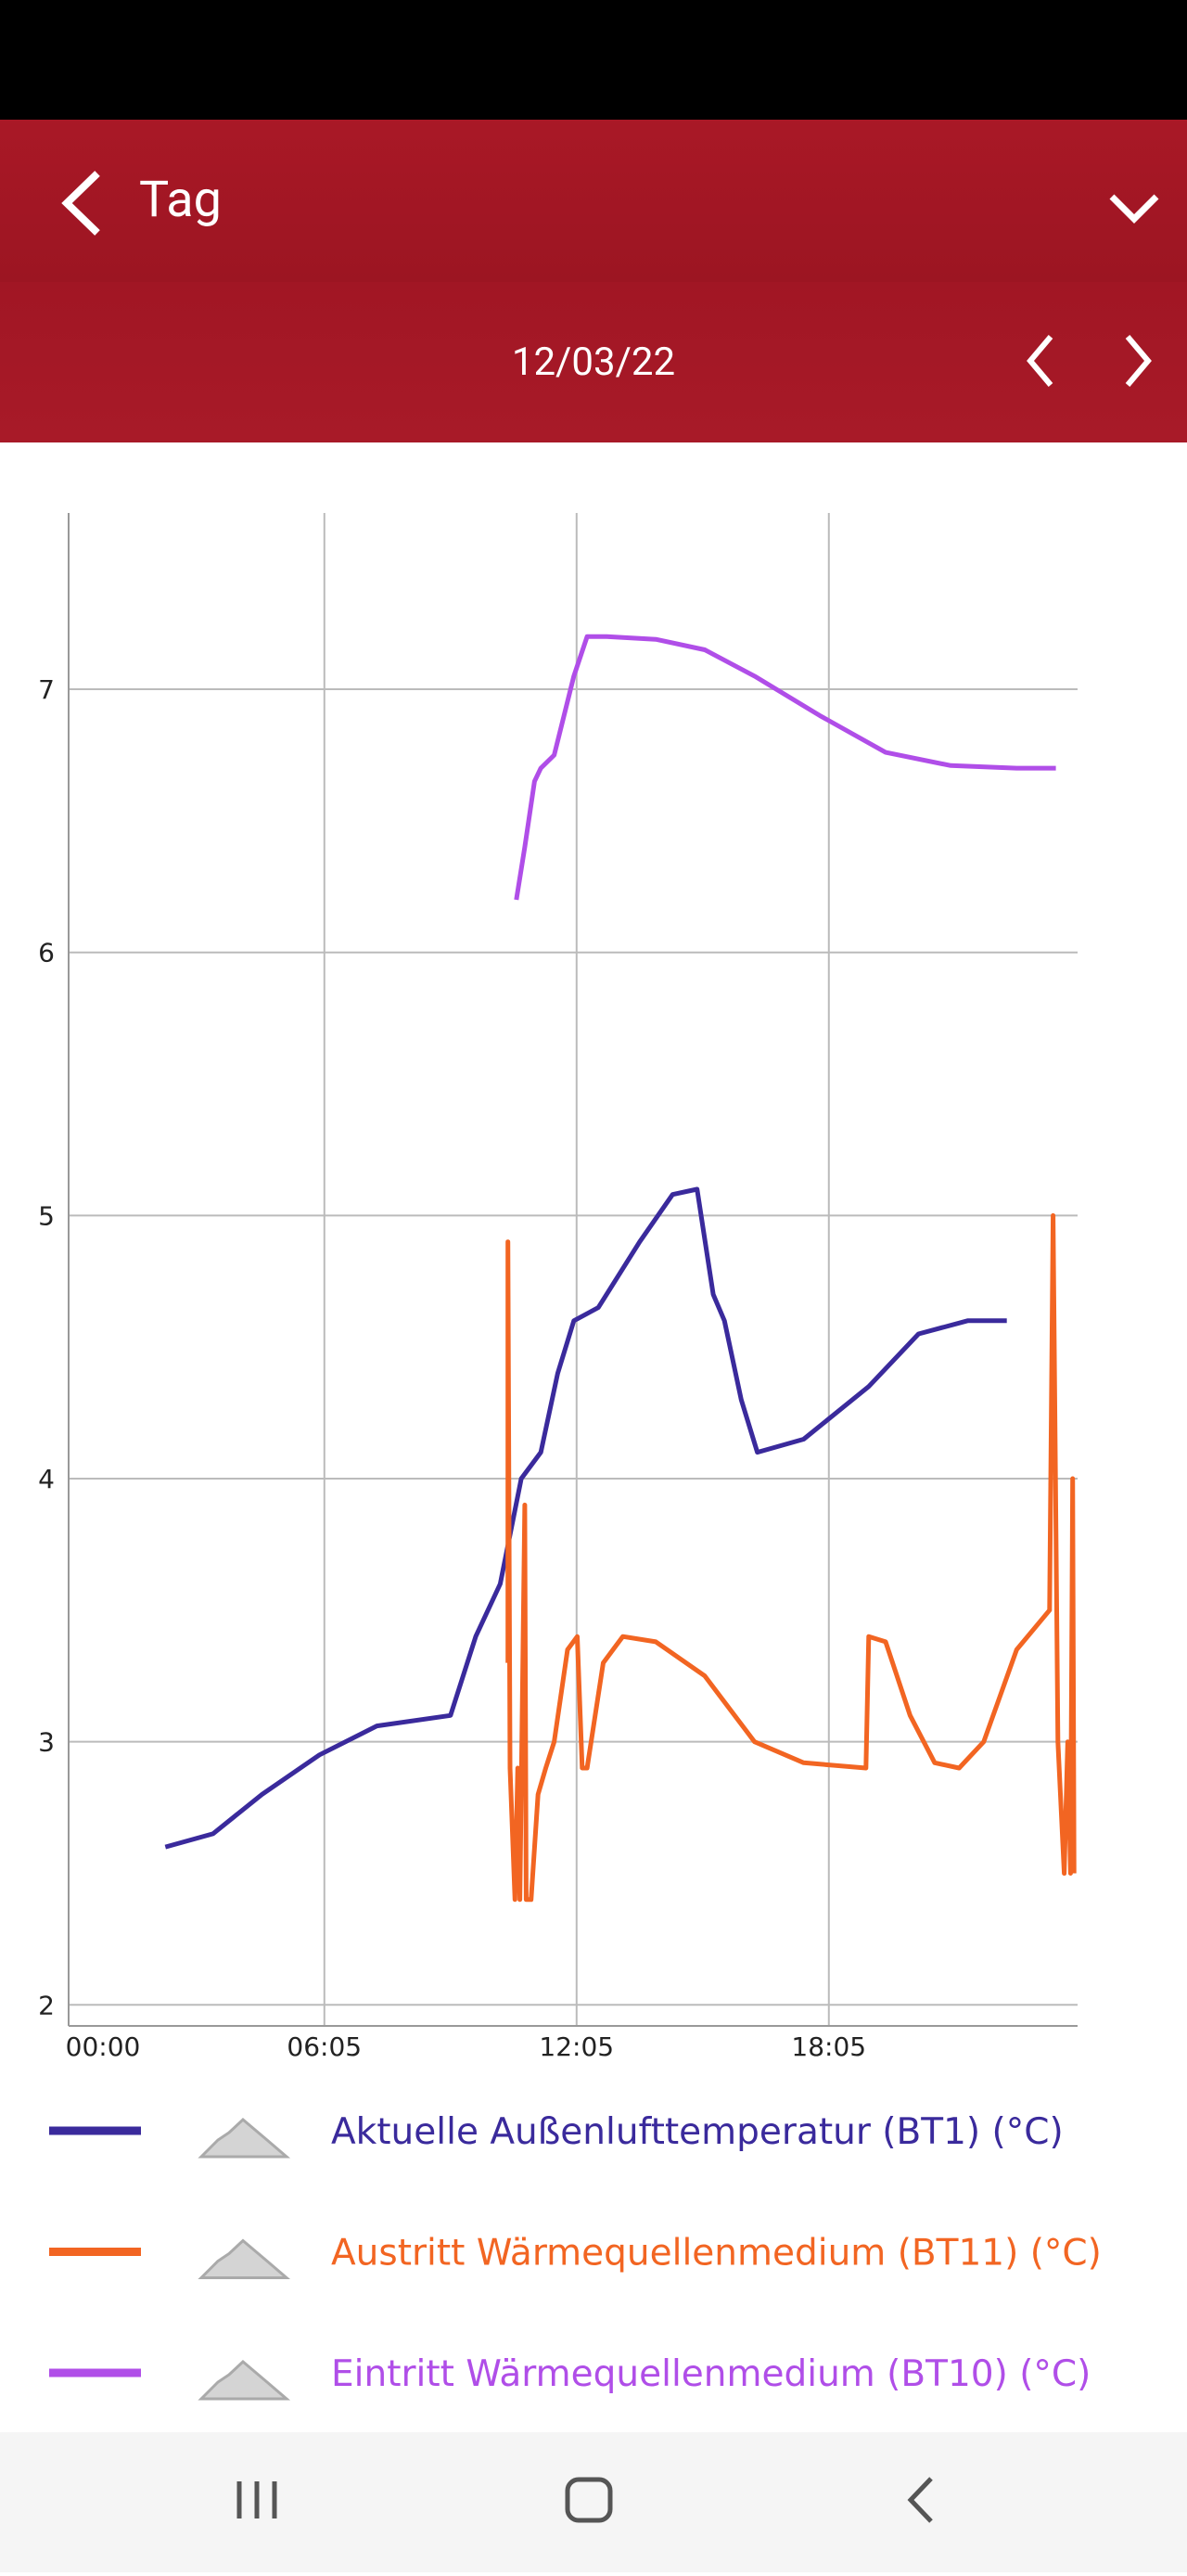 The image size is (1187, 2576). What do you see at coordinates (920, 2500) in the screenshot?
I see `back-nav-button` at bounding box center [920, 2500].